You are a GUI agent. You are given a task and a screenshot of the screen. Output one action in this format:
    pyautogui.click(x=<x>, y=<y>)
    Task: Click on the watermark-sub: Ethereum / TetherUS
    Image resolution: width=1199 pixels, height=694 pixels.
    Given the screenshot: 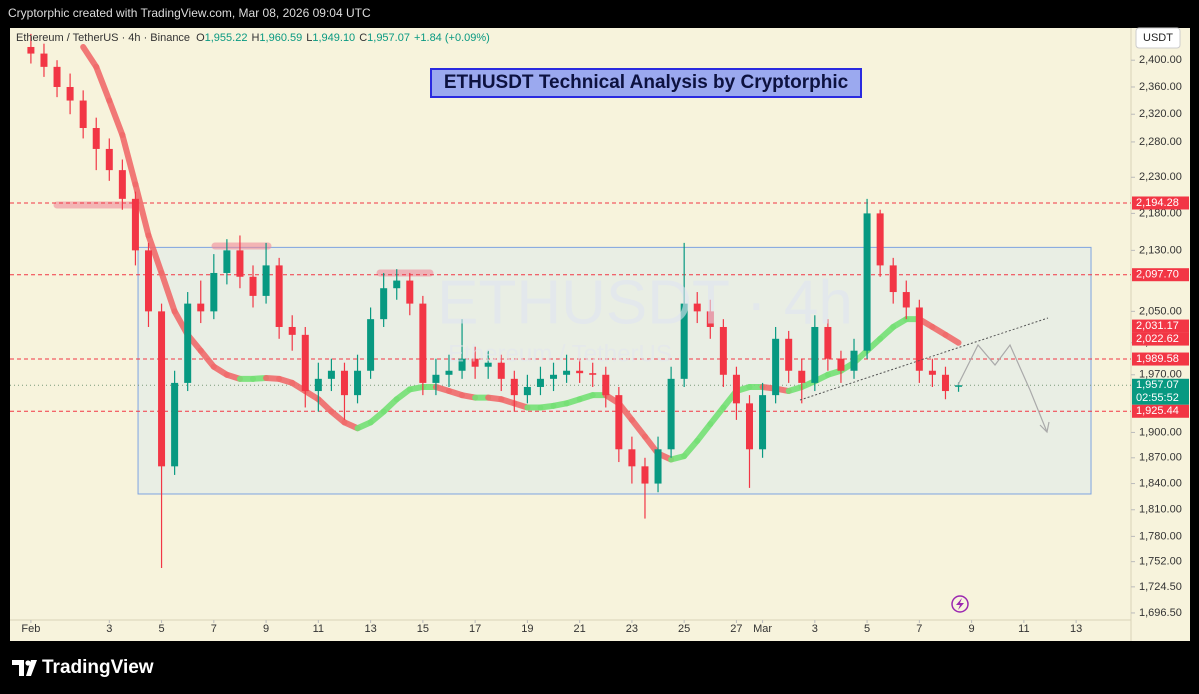 What is the action you would take?
    pyautogui.click(x=560, y=353)
    